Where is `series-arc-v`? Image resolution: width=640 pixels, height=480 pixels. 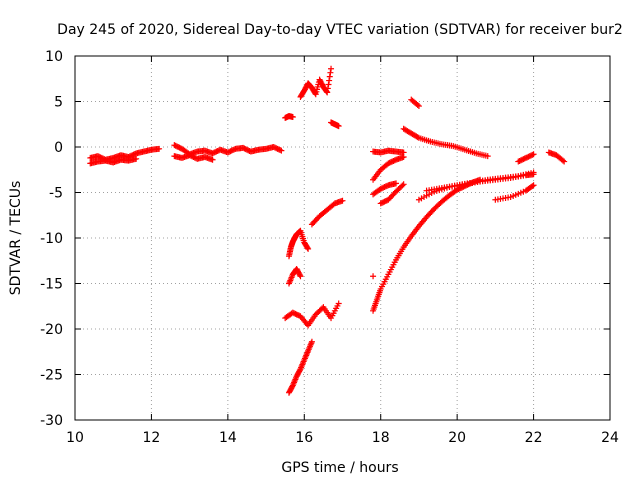
series-arc-v is located at coordinates (373, 276).